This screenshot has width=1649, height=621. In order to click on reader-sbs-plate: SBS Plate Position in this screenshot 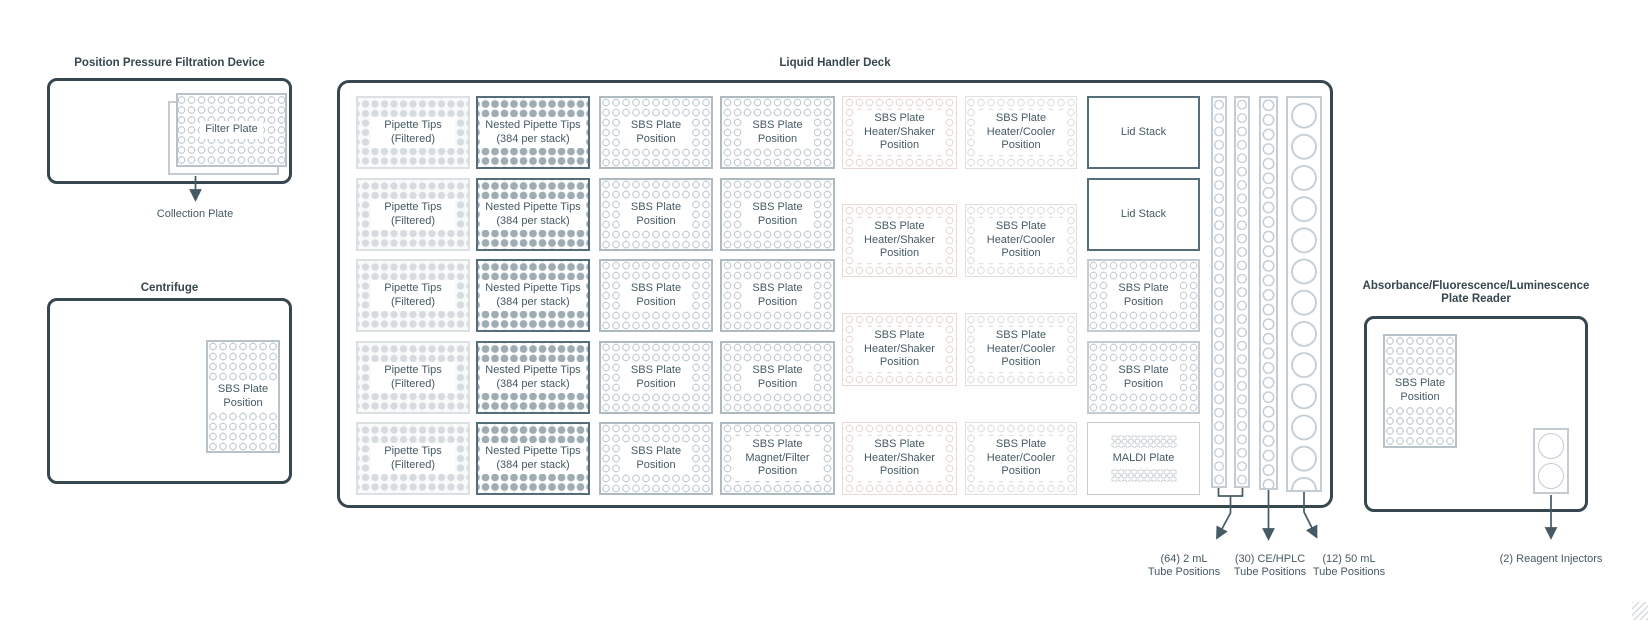, I will do `click(1420, 391)`.